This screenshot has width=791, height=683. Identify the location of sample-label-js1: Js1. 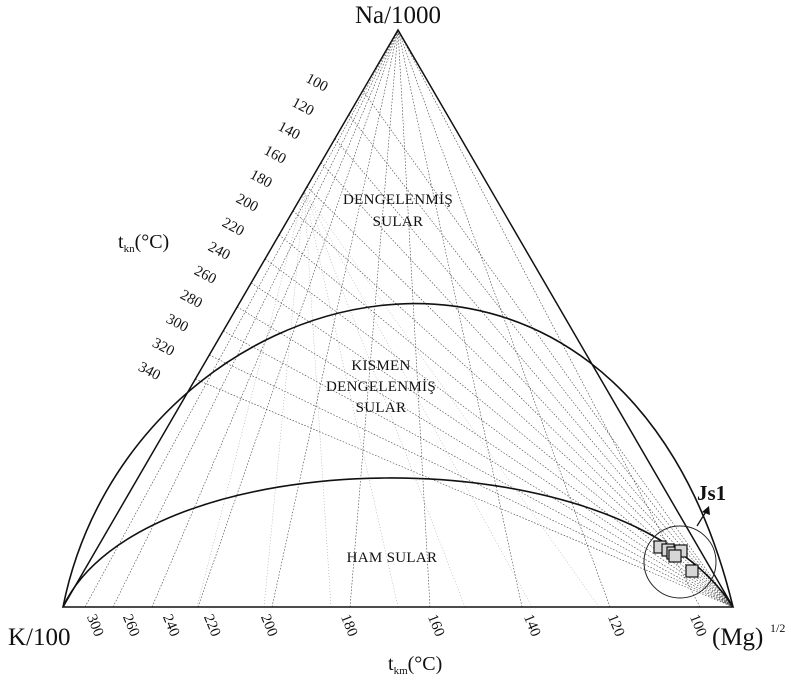
(711, 493).